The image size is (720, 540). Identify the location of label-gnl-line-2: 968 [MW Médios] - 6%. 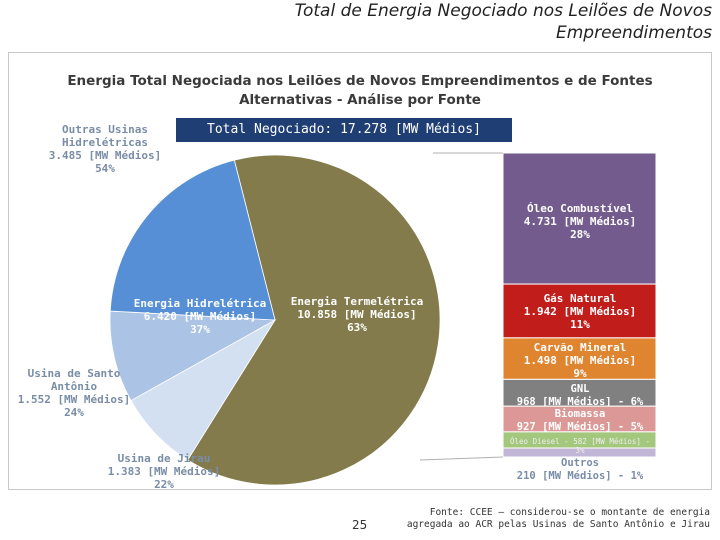
(580, 401).